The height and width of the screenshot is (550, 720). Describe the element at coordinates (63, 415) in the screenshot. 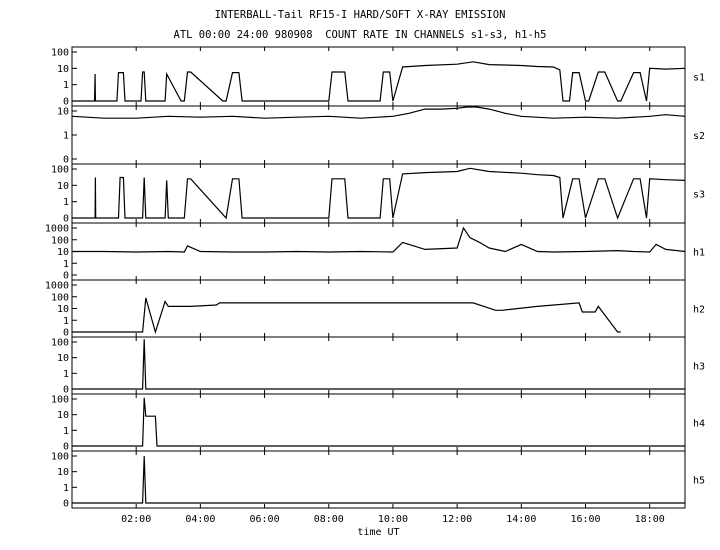

I see `y-tick-label-h4: 10` at that location.